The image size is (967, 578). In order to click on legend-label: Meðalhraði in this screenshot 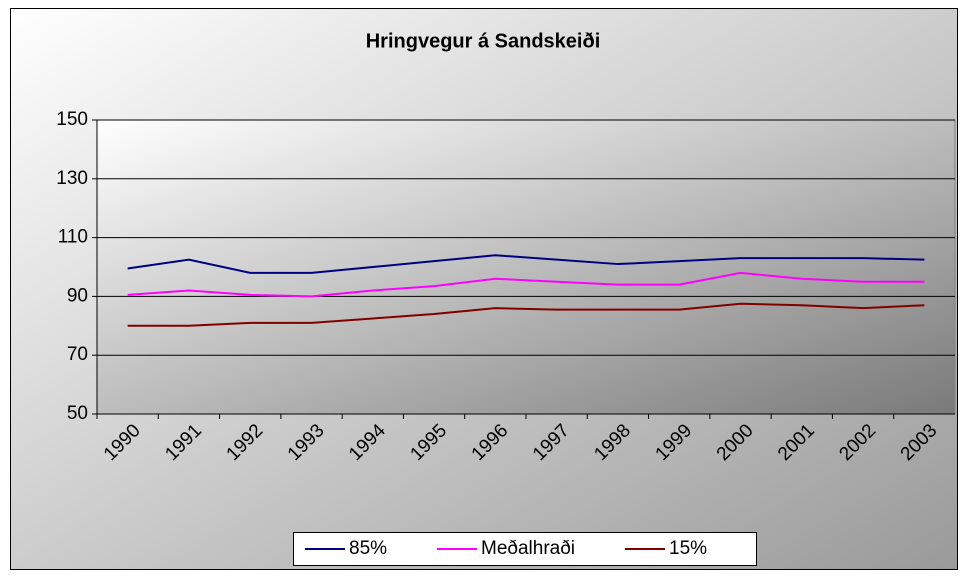, I will do `click(528, 548)`.